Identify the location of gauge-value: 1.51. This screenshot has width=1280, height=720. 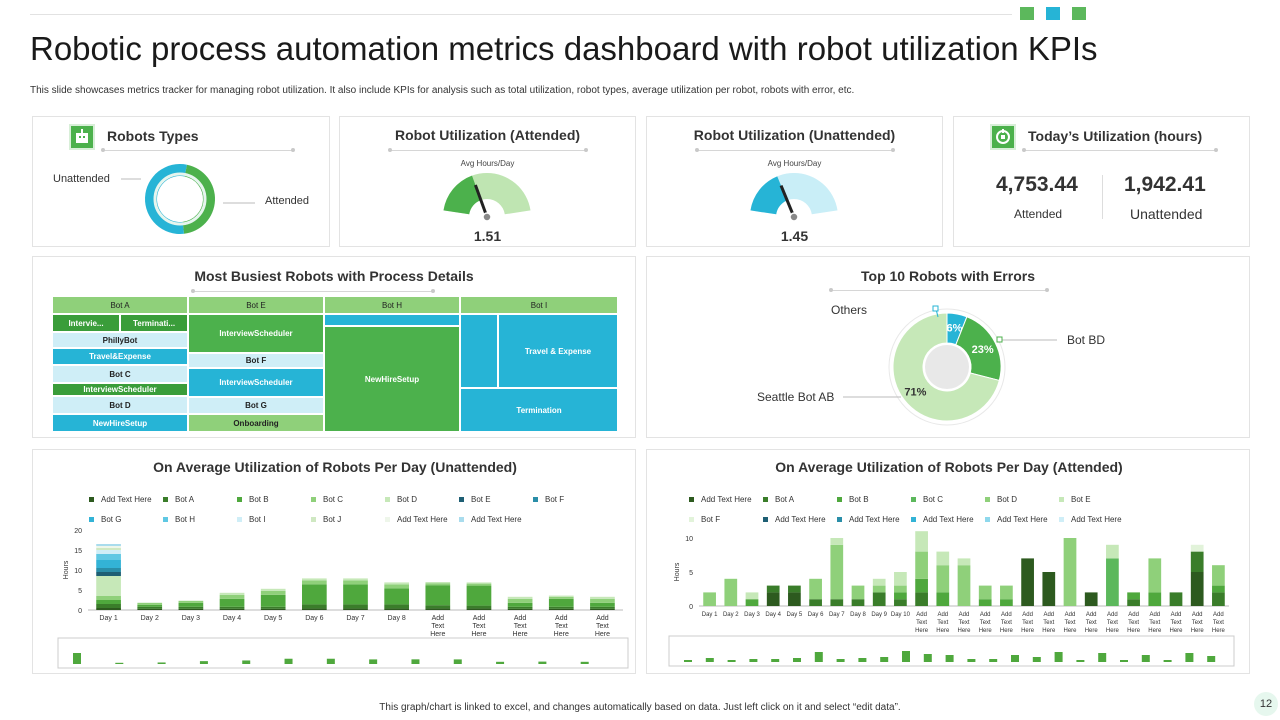
(487, 236).